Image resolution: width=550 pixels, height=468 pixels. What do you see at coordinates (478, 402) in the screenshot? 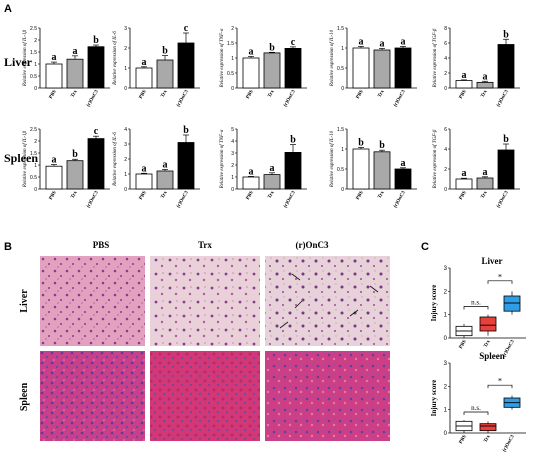
I see `box-chart: Spleen 0 1 2 3 Injury score PBS Trx (r)OnC3 n.s. *` at bounding box center [478, 402].